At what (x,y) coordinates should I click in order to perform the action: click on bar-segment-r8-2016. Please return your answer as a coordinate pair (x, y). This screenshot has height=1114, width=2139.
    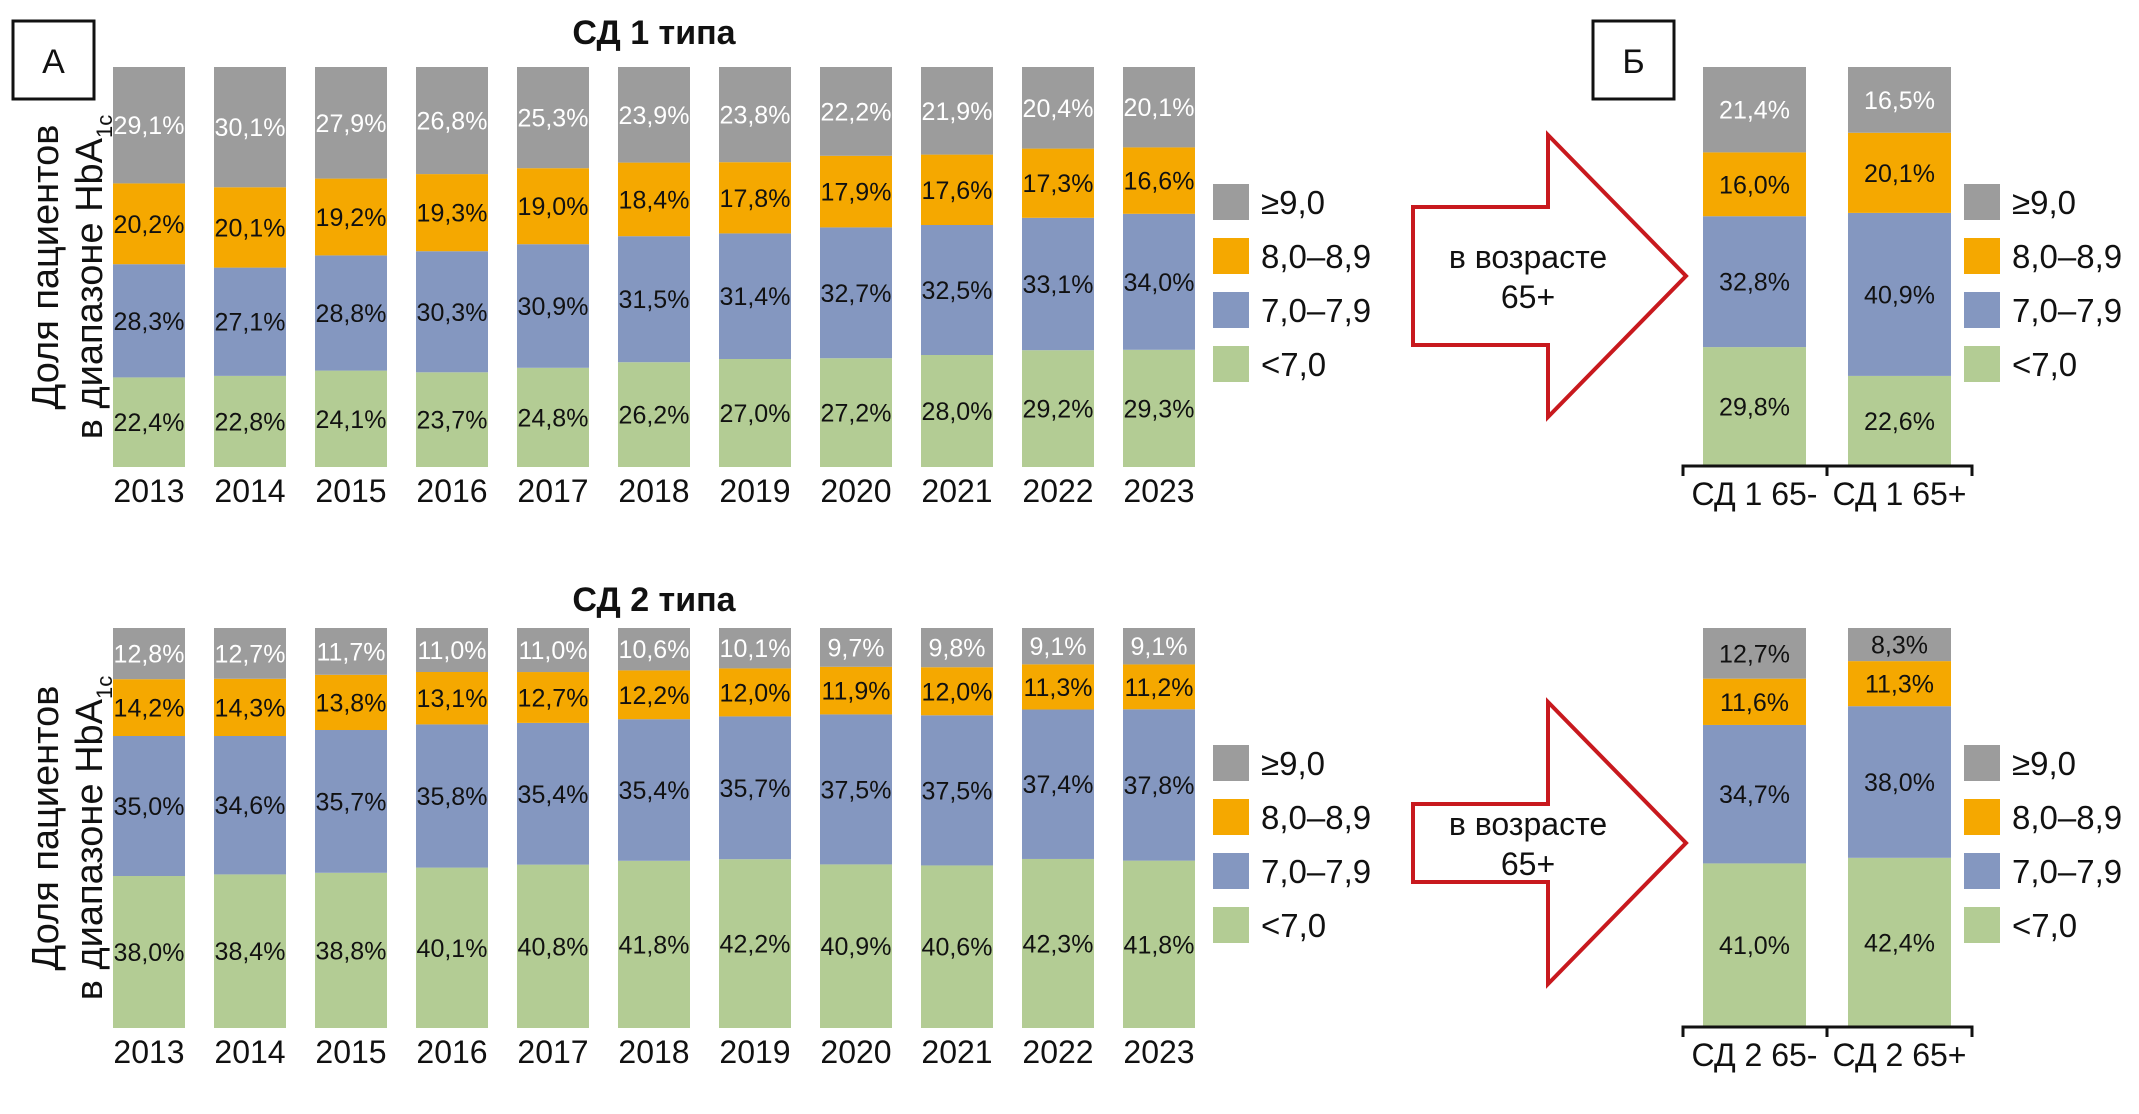
    Looking at the image, I should click on (452, 213).